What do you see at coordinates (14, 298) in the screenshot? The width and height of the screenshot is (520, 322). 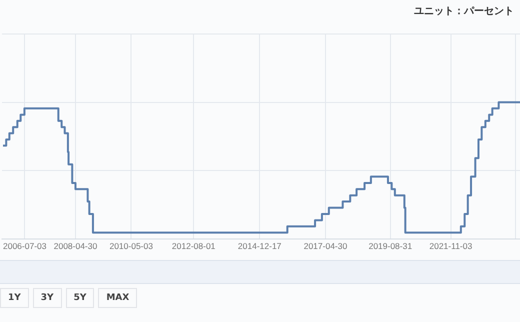 I see `text: 1Y` at bounding box center [14, 298].